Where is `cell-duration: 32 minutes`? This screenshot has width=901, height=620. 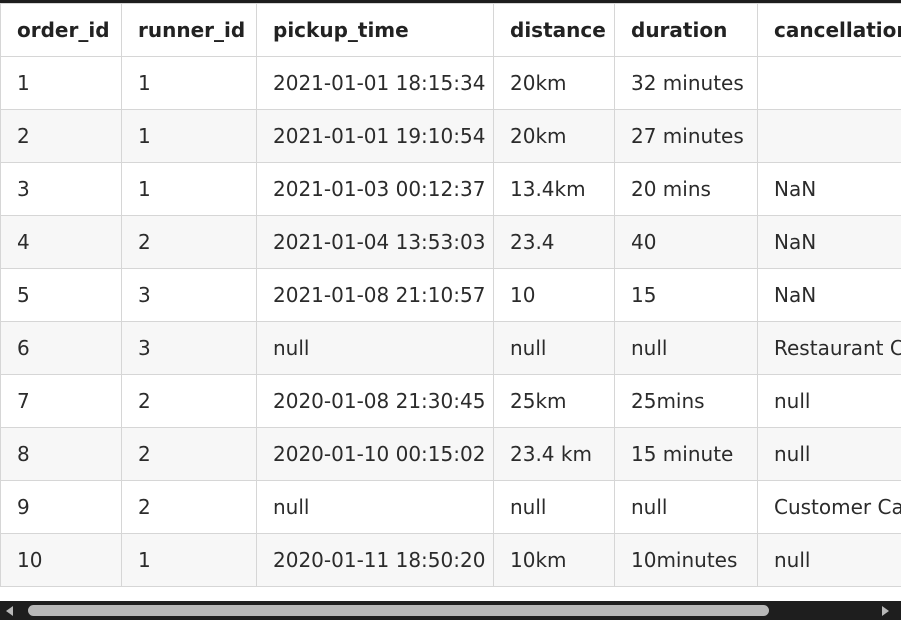 cell-duration: 32 minutes is located at coordinates (686, 83).